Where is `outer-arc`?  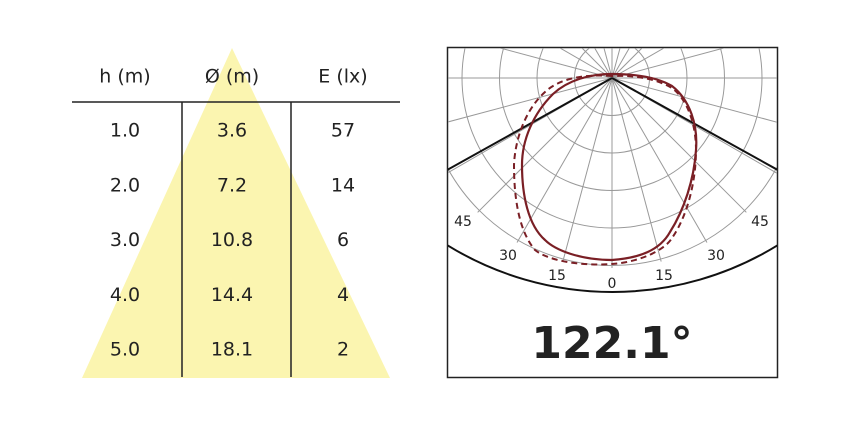 outer-arc is located at coordinates (612, 268).